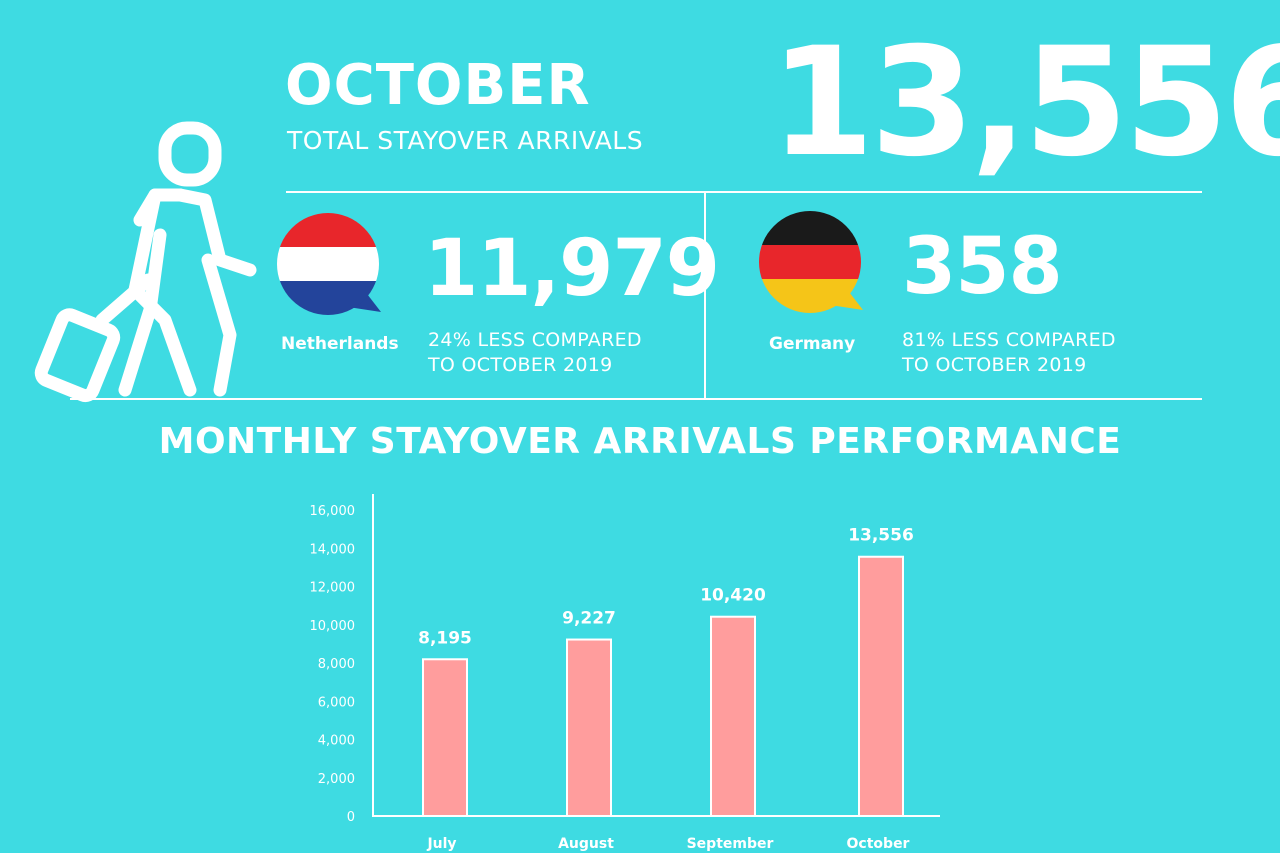 Image resolution: width=1280 pixels, height=853 pixels. Describe the element at coordinates (982, 267) in the screenshot. I see `germany-arrivals: 358` at that location.